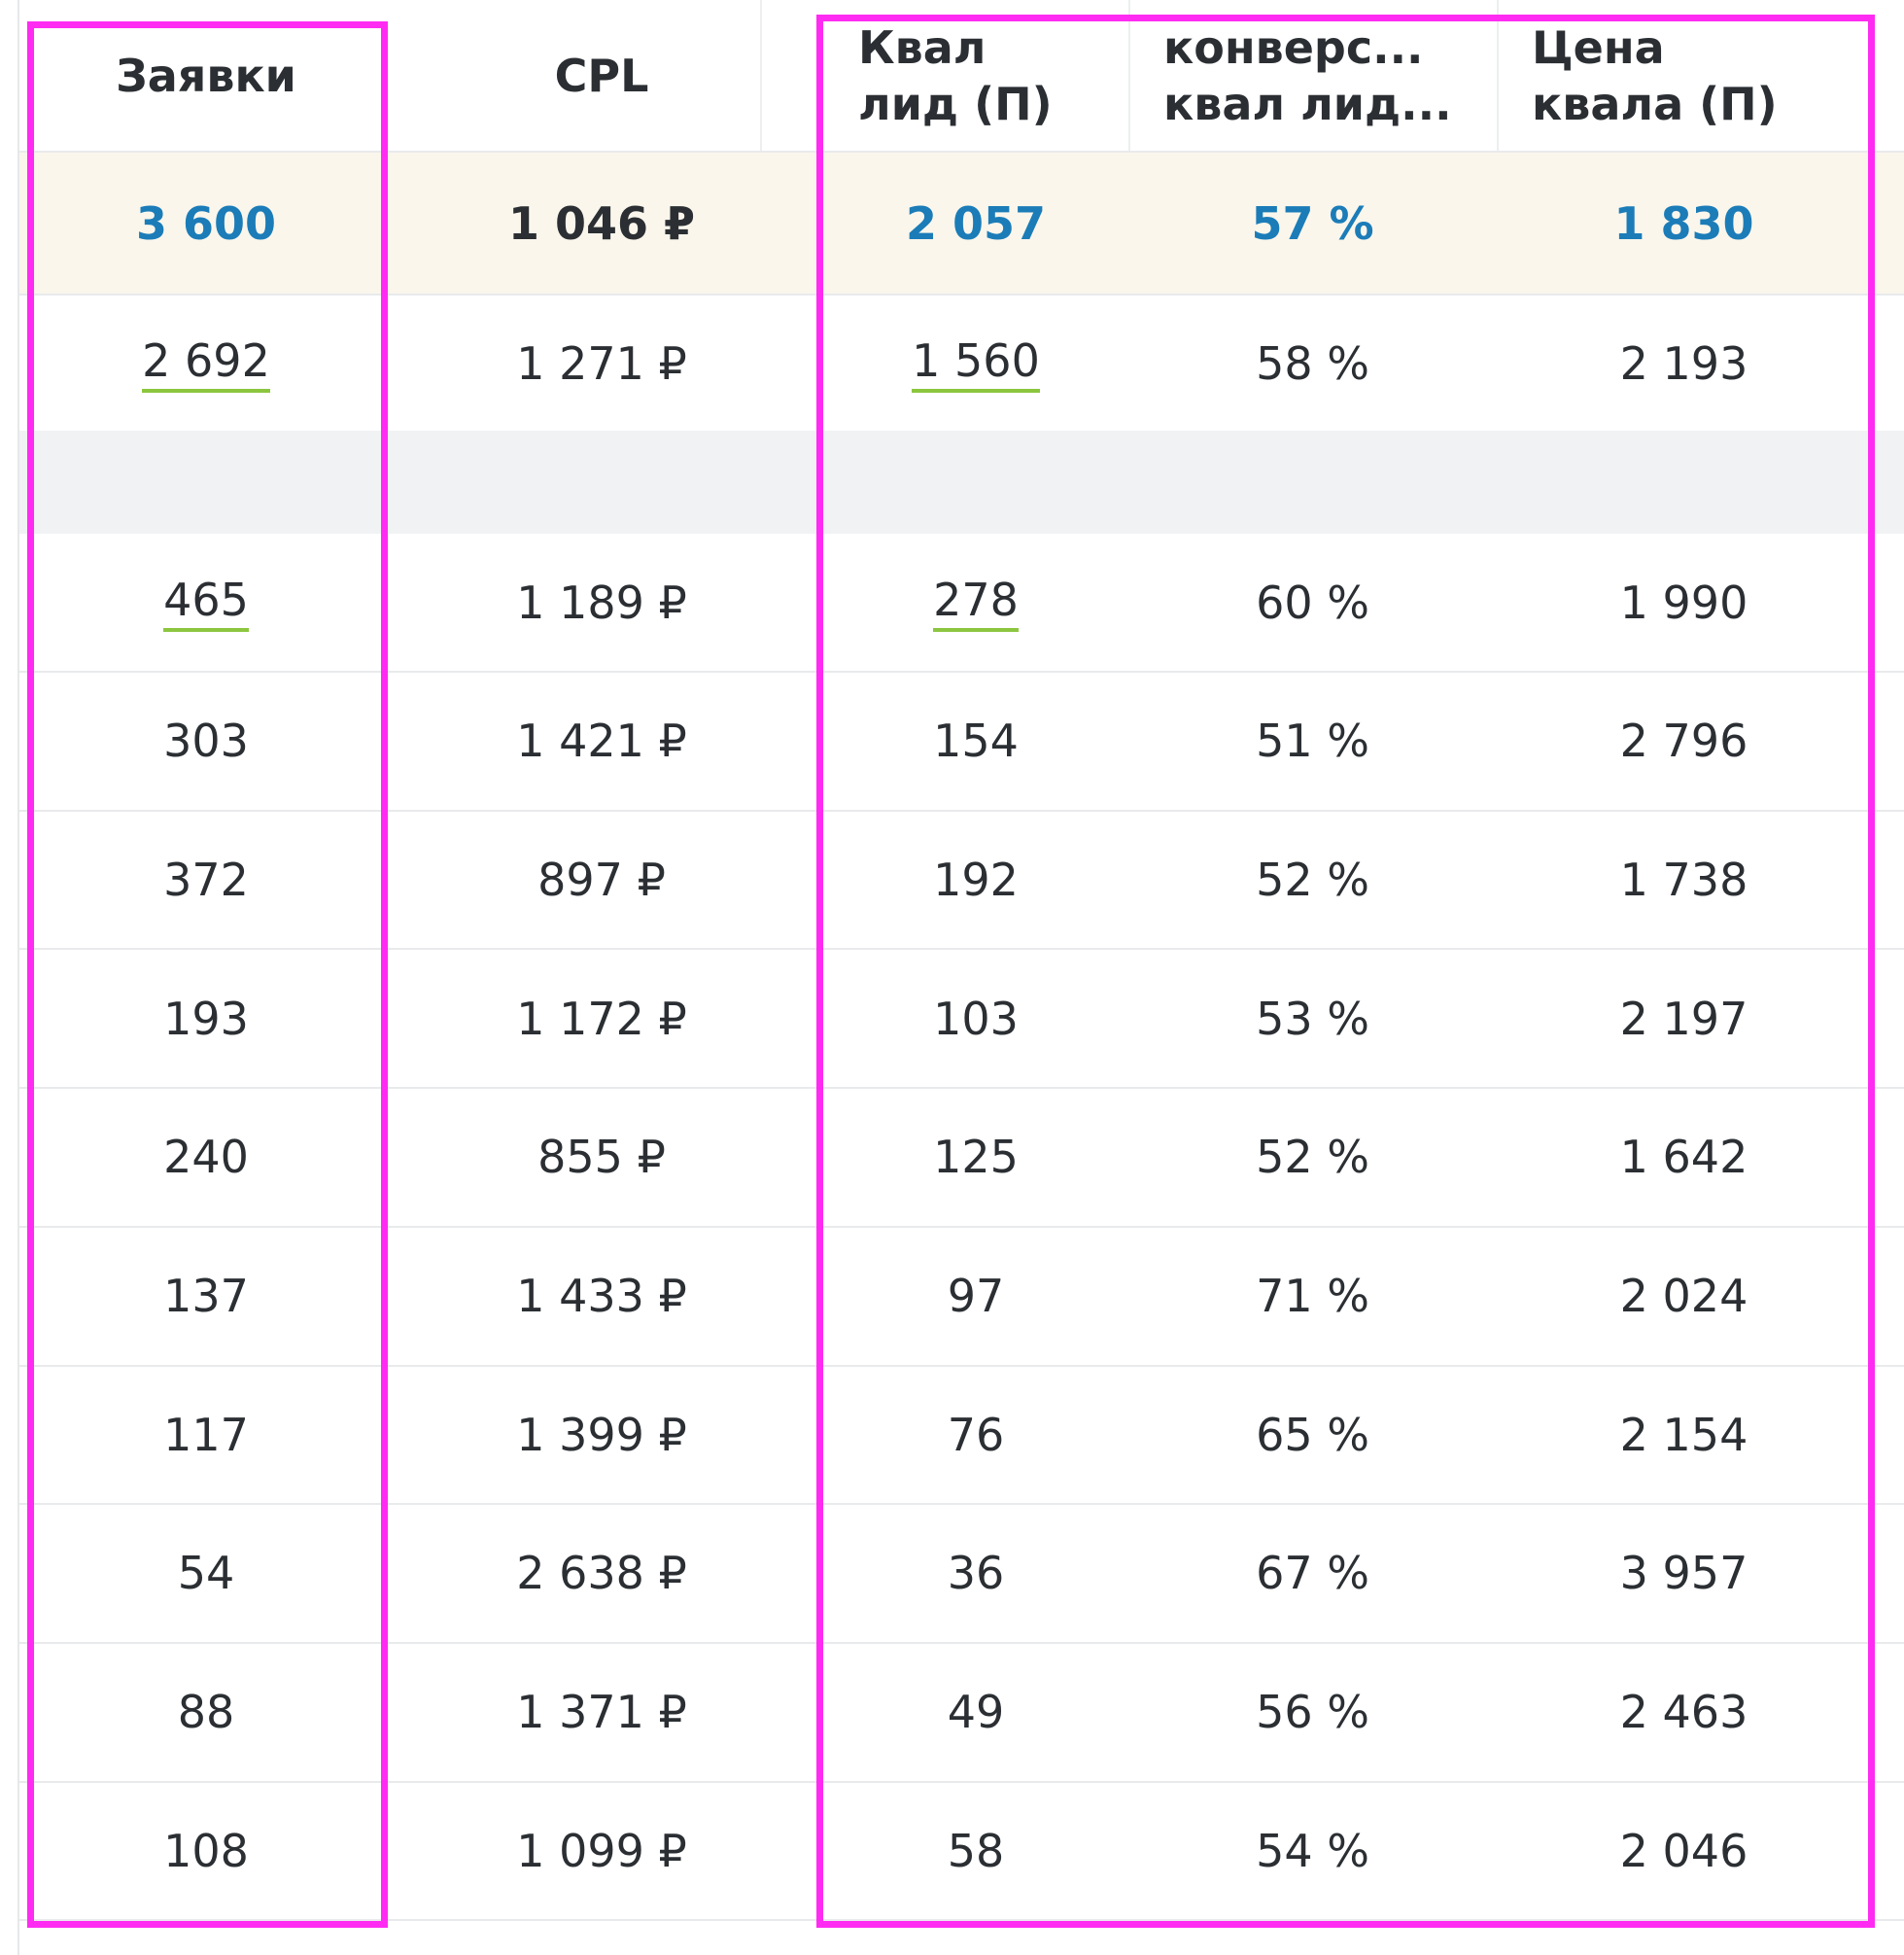  I want to click on group-qual-leads: 1 560, so click(975, 363).